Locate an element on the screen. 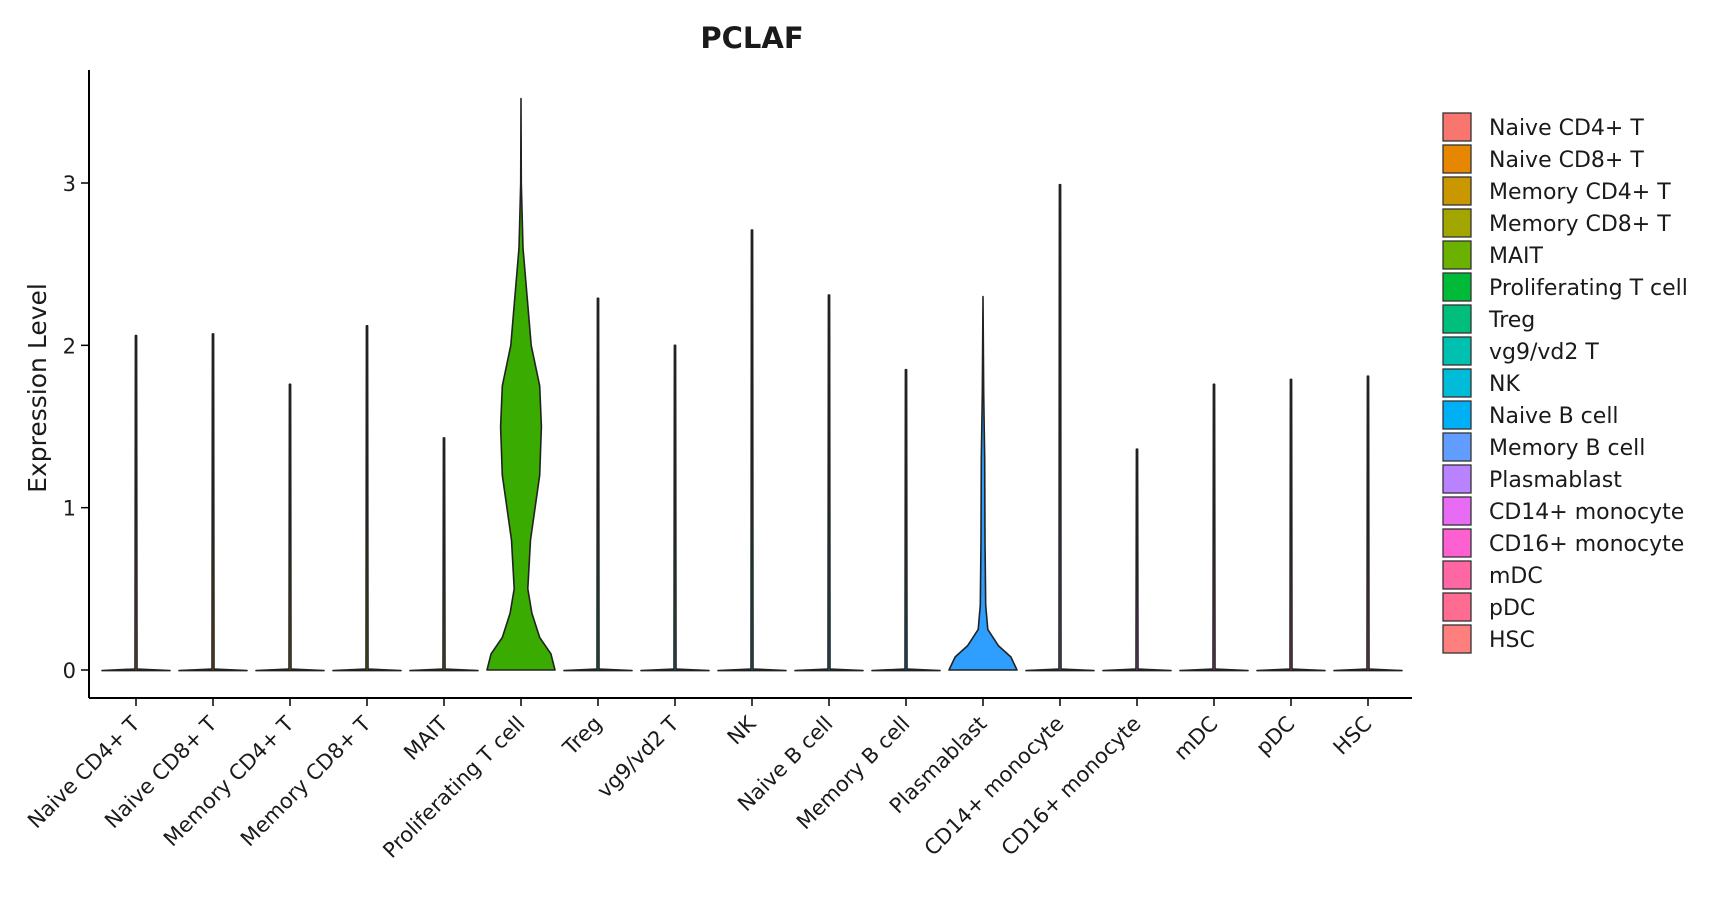 This screenshot has height=900, width=1717. legend-label: Proliferating T cell is located at coordinates (1588, 288).